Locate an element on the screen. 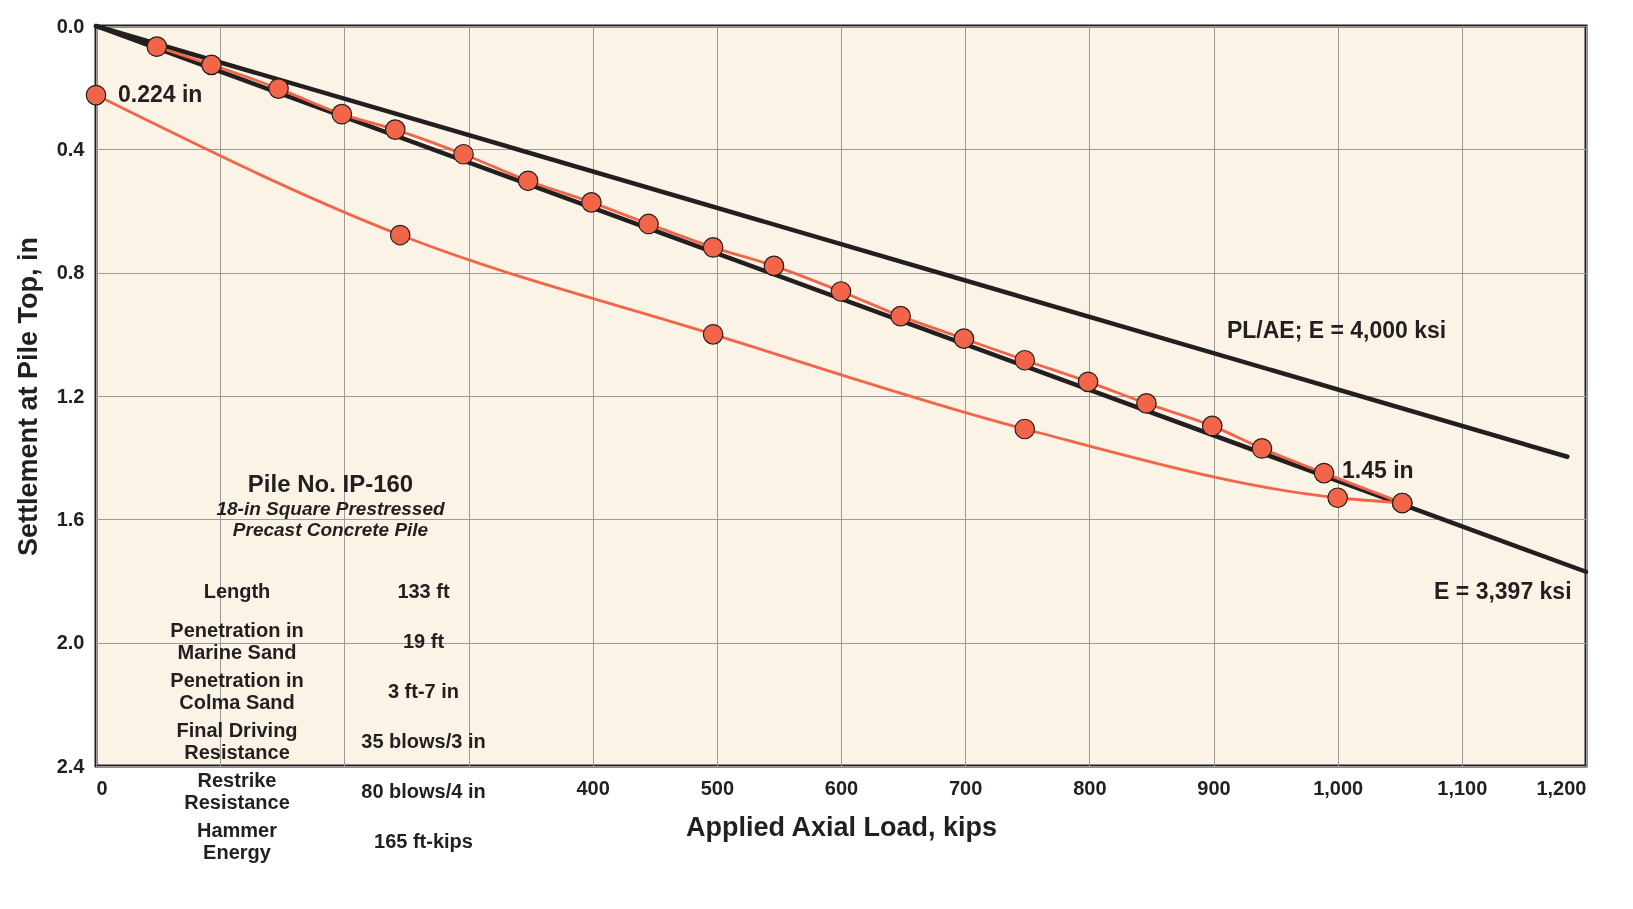 This screenshot has width=1633, height=909. annotation: Length is located at coordinates (237, 591).